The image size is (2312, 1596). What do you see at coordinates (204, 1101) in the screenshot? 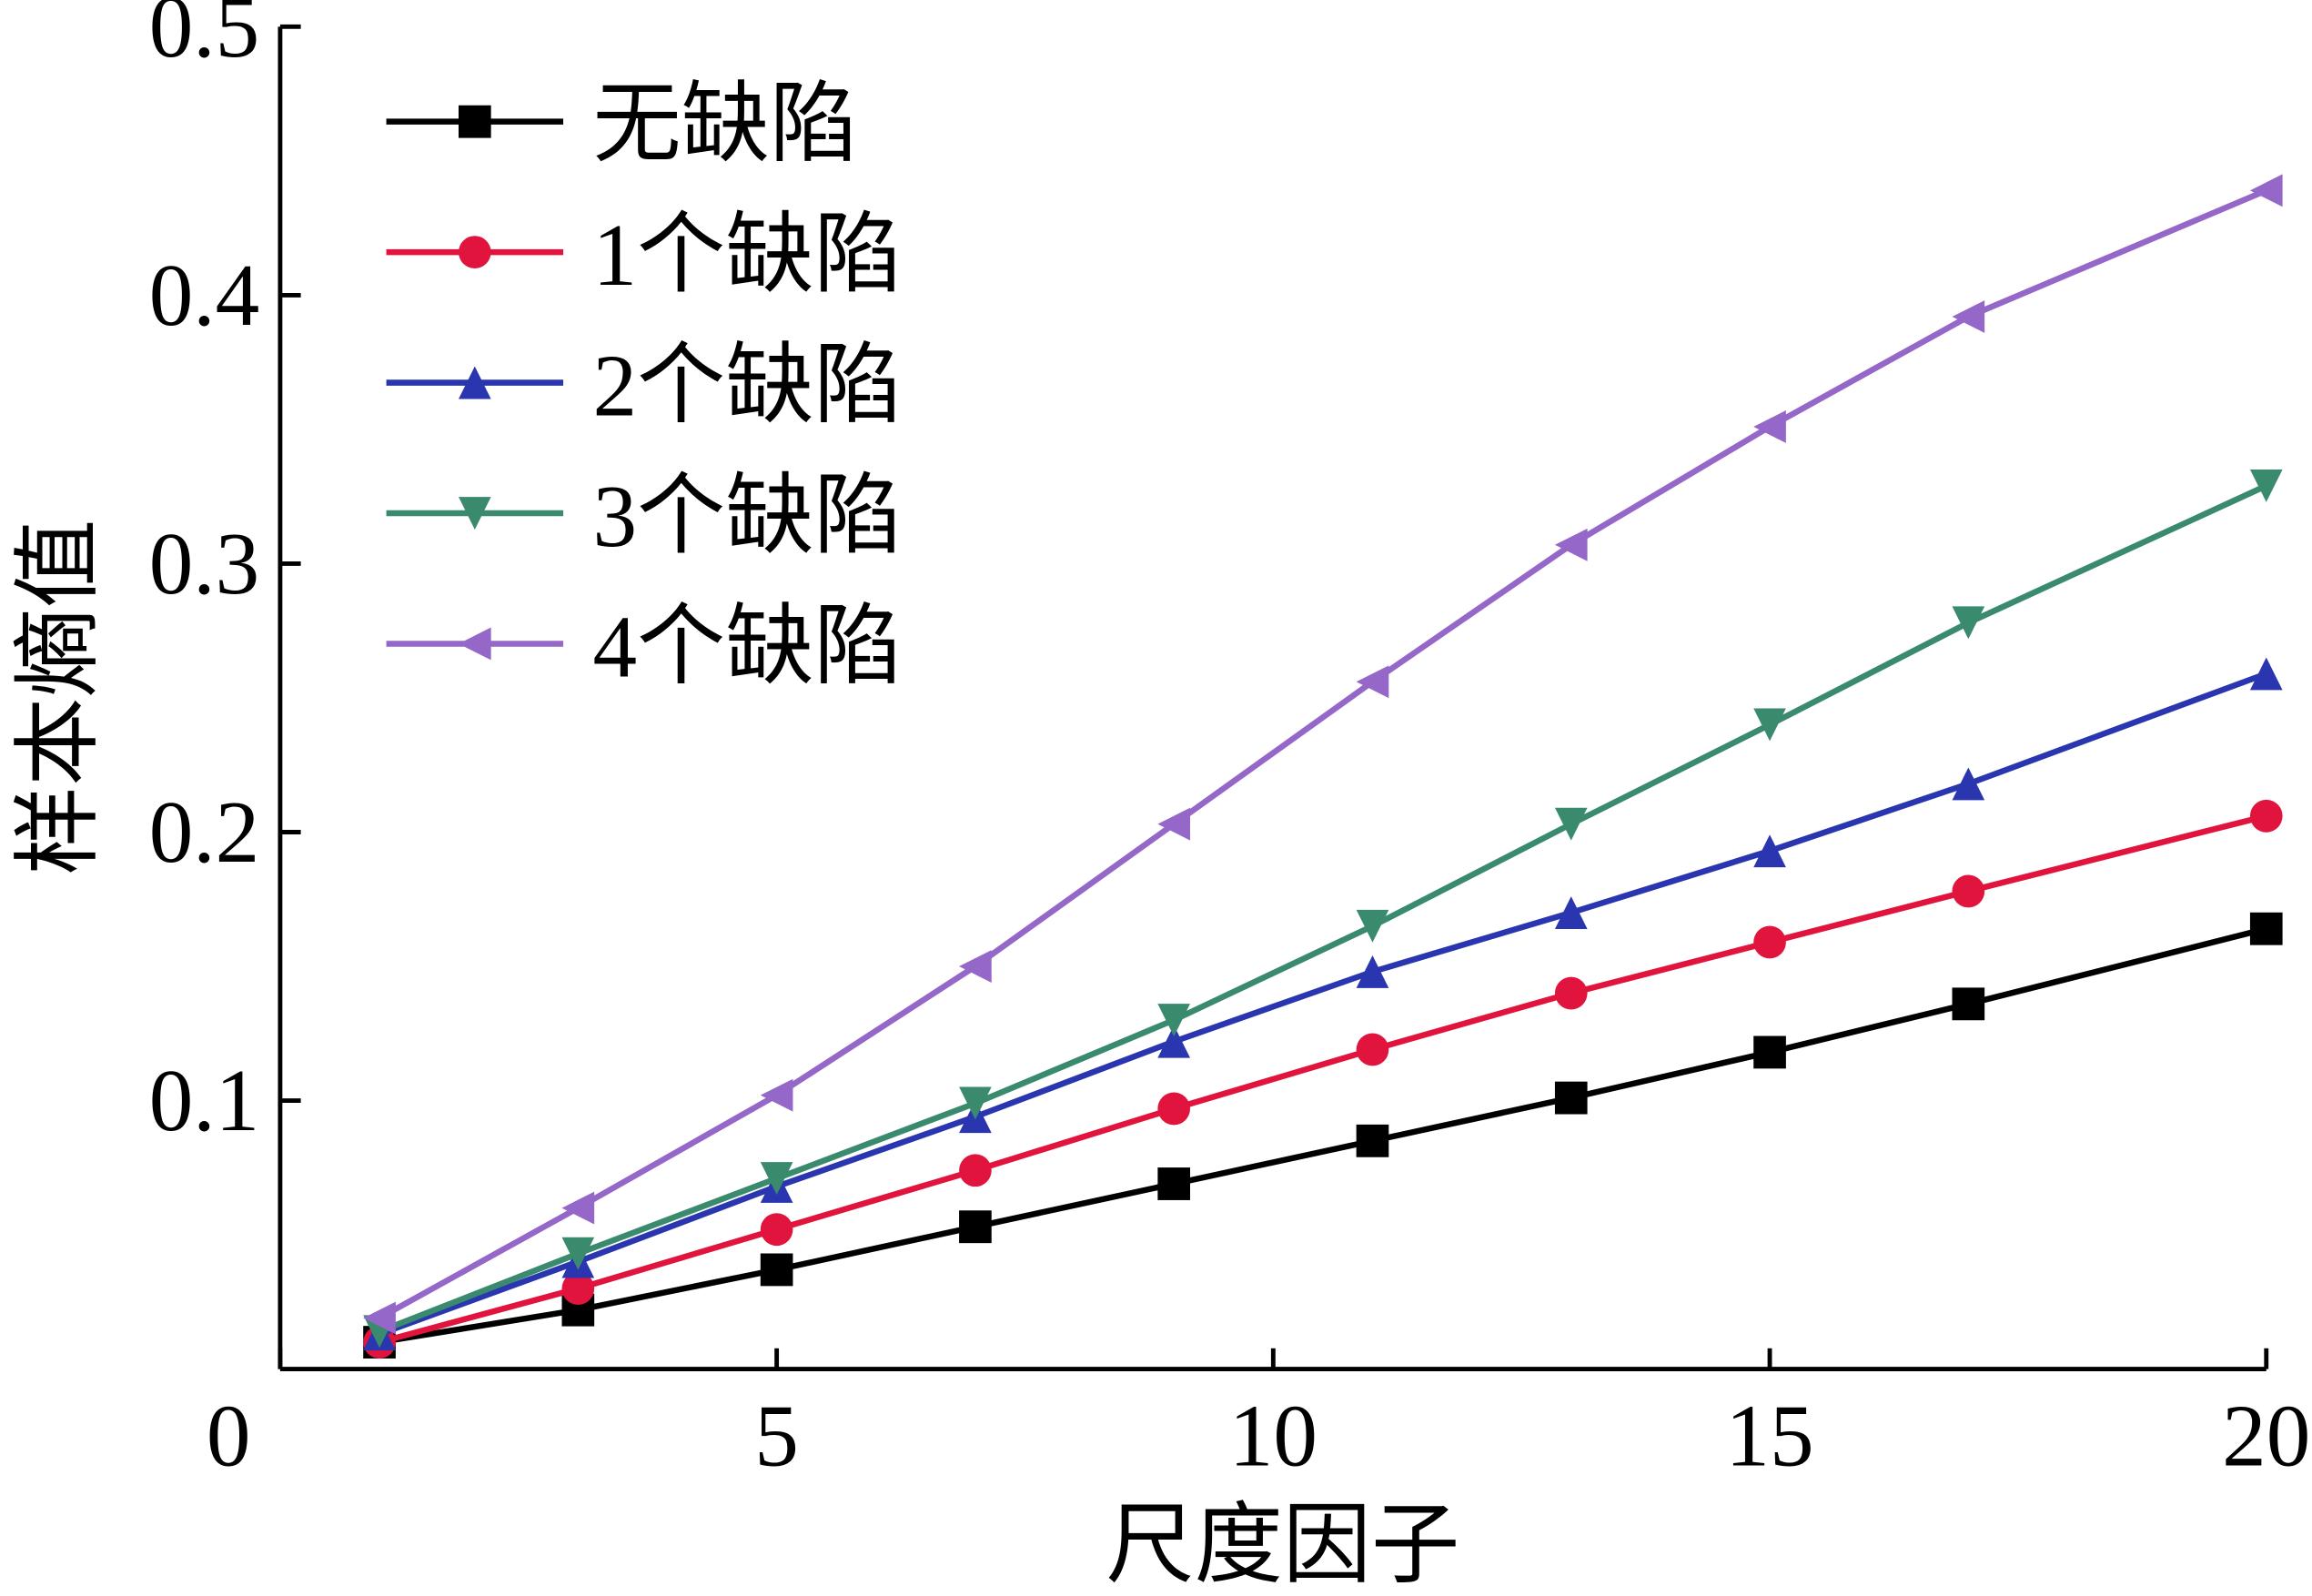
I see `y-tick-label: 0.1` at bounding box center [204, 1101].